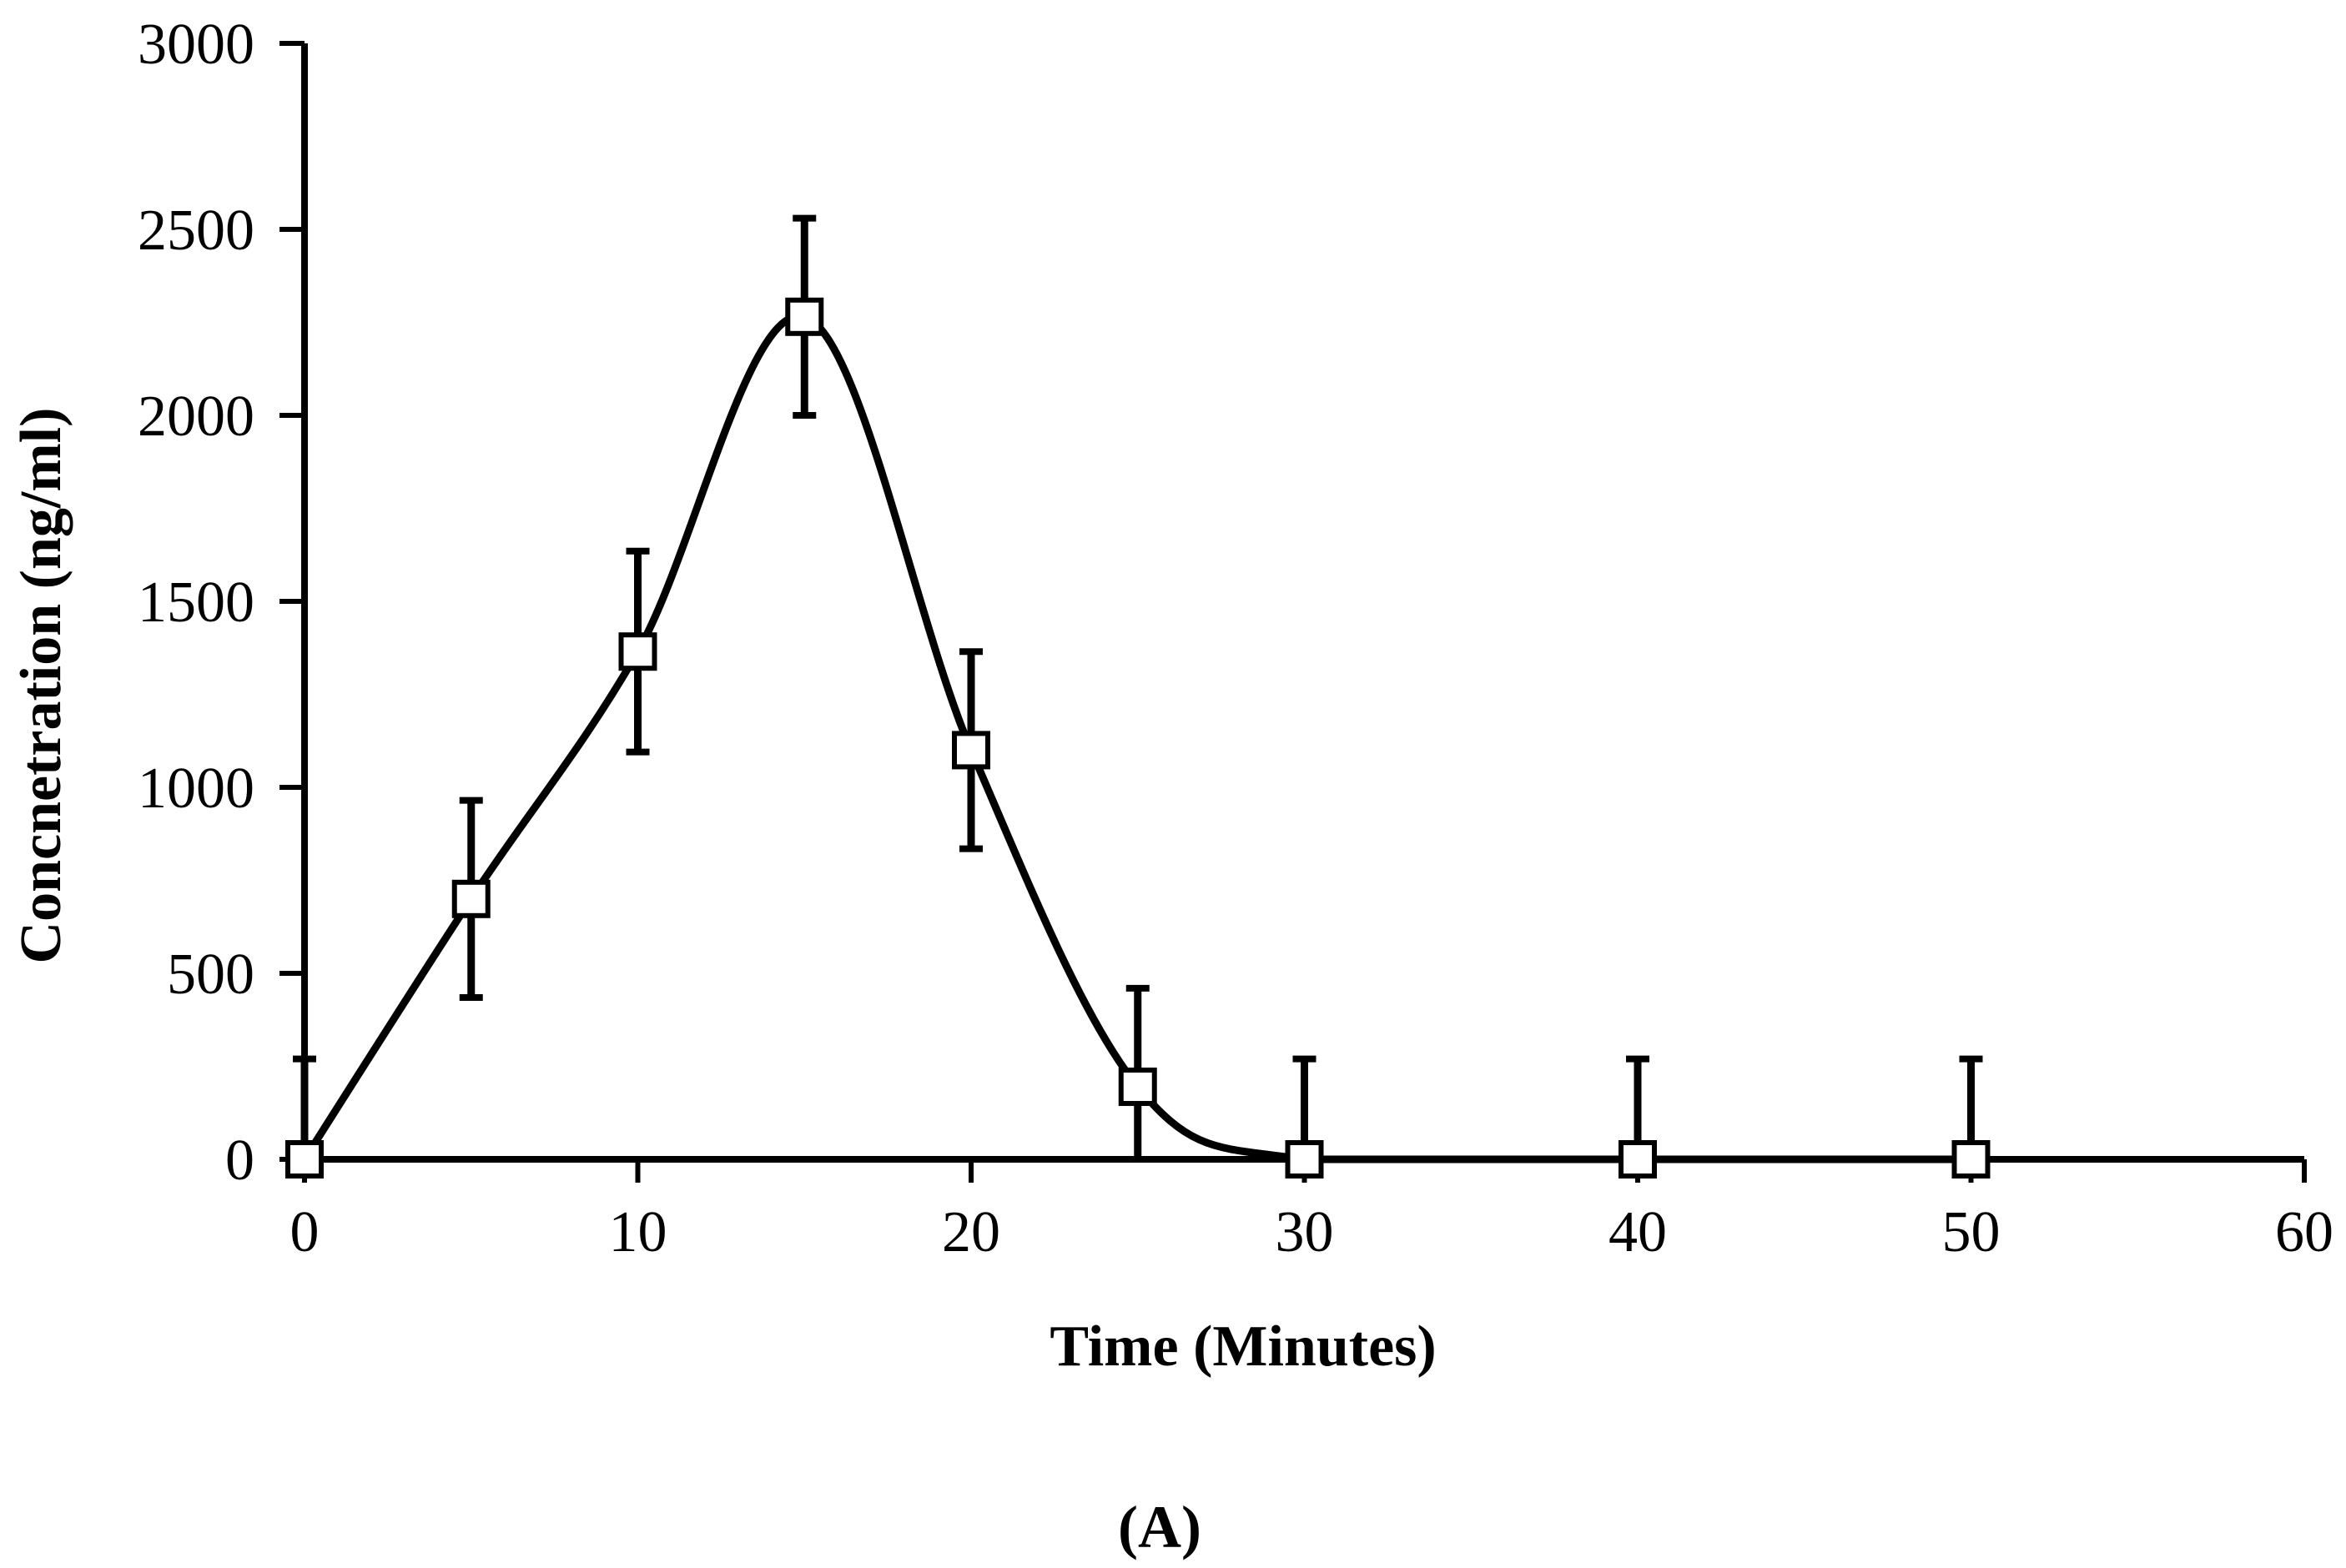 The width and height of the screenshot is (2346, 1568). Describe the element at coordinates (239, 1160) in the screenshot. I see `y-tick-label: 0` at that location.